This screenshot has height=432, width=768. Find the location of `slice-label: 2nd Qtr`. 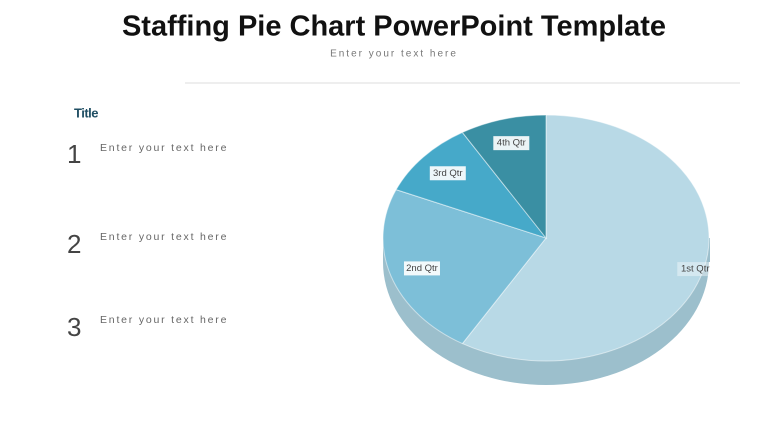

slice-label: 2nd Qtr is located at coordinates (422, 268).